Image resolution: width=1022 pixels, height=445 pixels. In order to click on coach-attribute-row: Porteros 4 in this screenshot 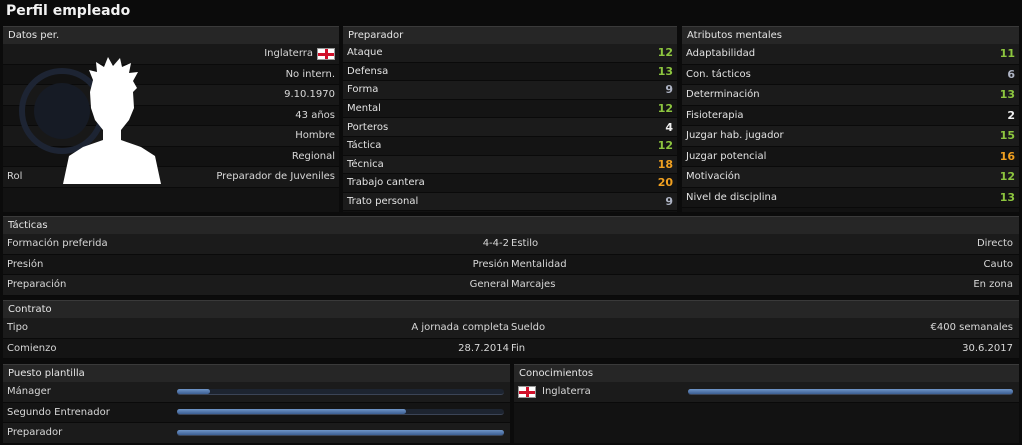, I will do `click(510, 127)`.